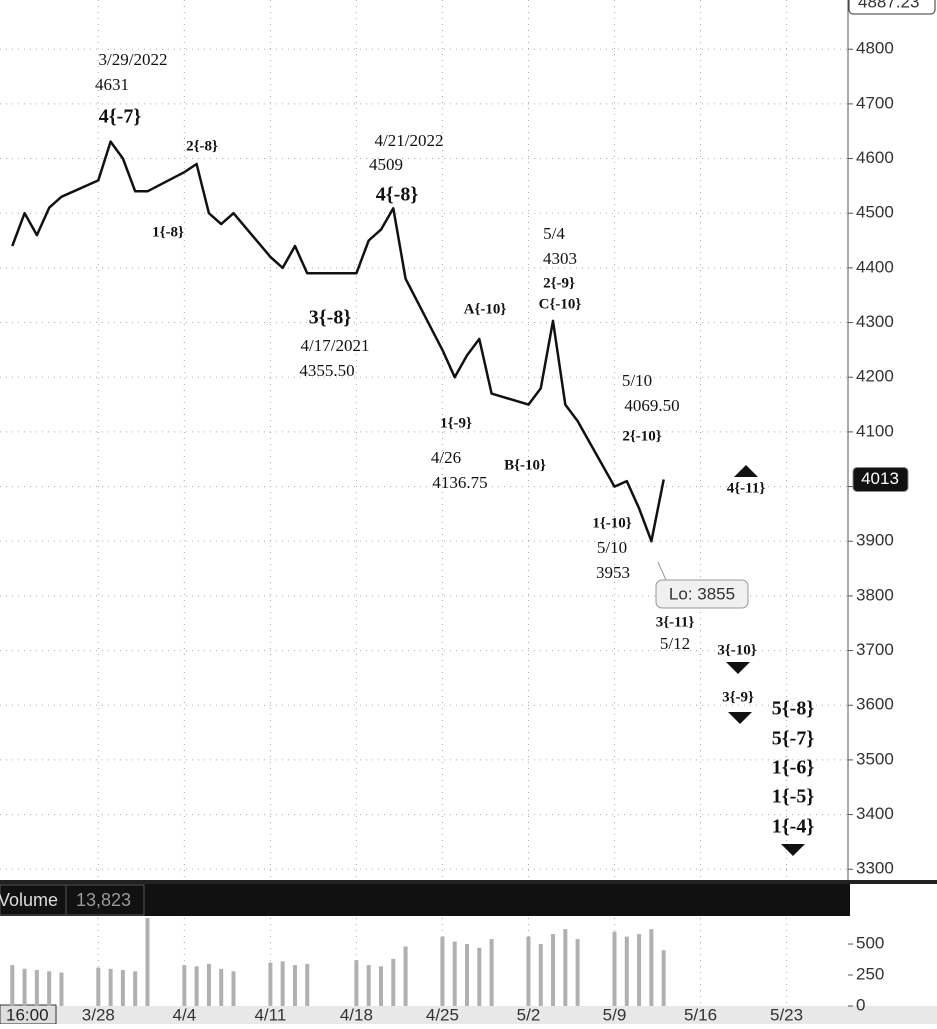  Describe the element at coordinates (875, 266) in the screenshot. I see `y-tick-label: 4400` at that location.